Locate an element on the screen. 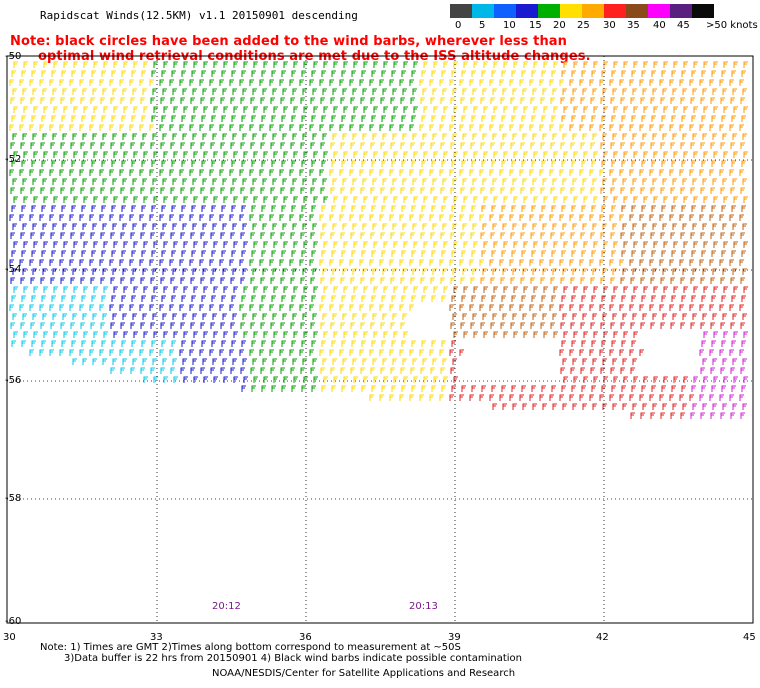 This screenshot has width=760, height=688. legend-label: 5 is located at coordinates (482, 25).